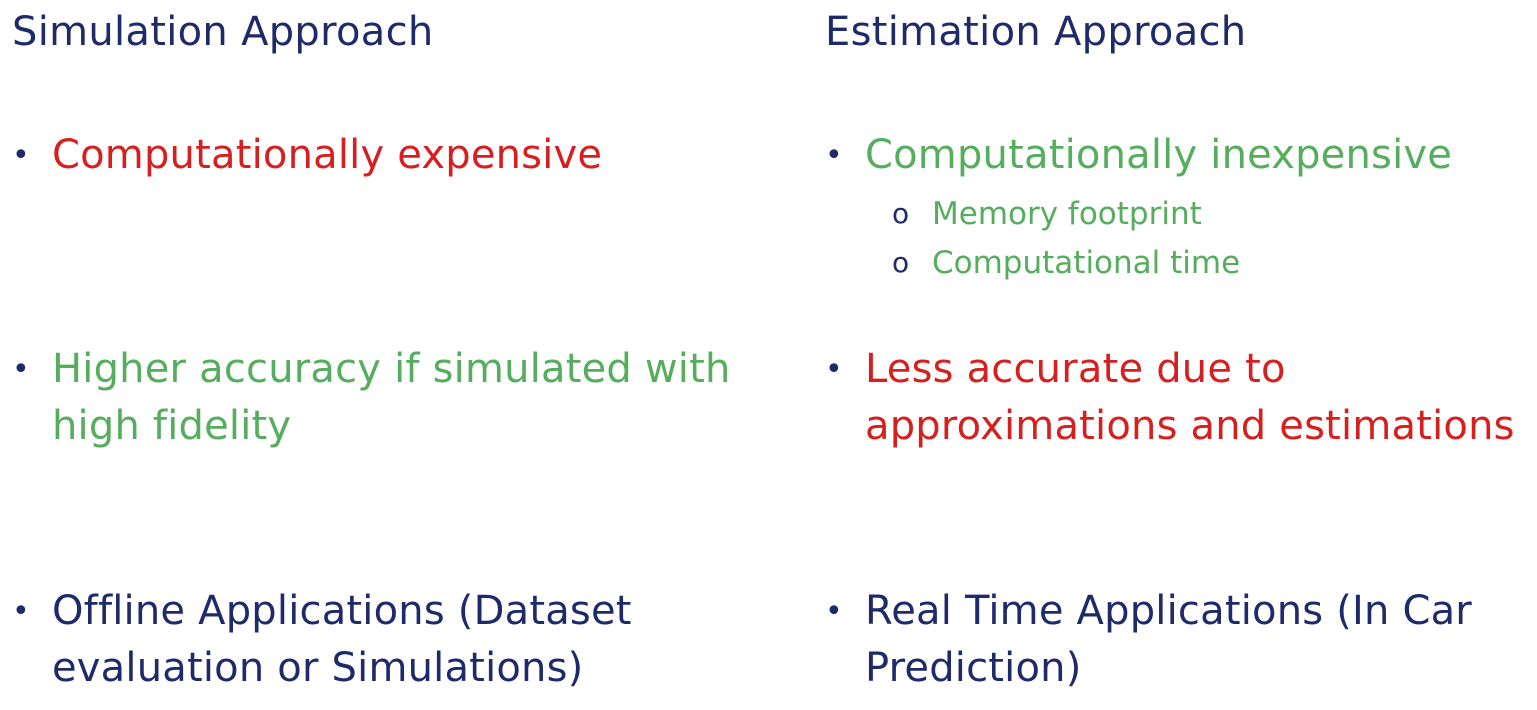 The image size is (1537, 710). I want to click on left-bullet-3-line-1: Offline Applications (Dataset, so click(342, 611).